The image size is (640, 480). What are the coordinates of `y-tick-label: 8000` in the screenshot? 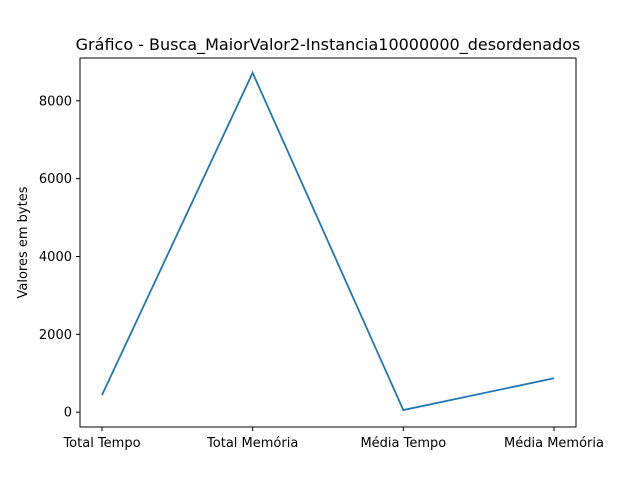 It's located at (55, 101).